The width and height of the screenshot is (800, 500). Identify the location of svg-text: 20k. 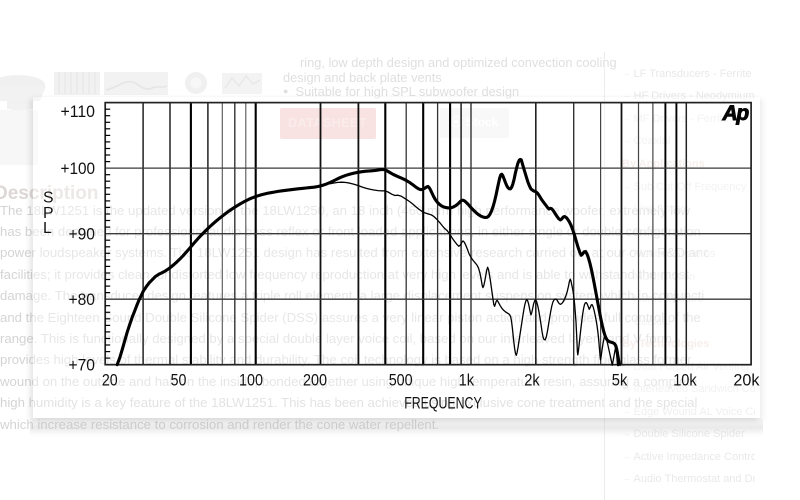
(746, 381).